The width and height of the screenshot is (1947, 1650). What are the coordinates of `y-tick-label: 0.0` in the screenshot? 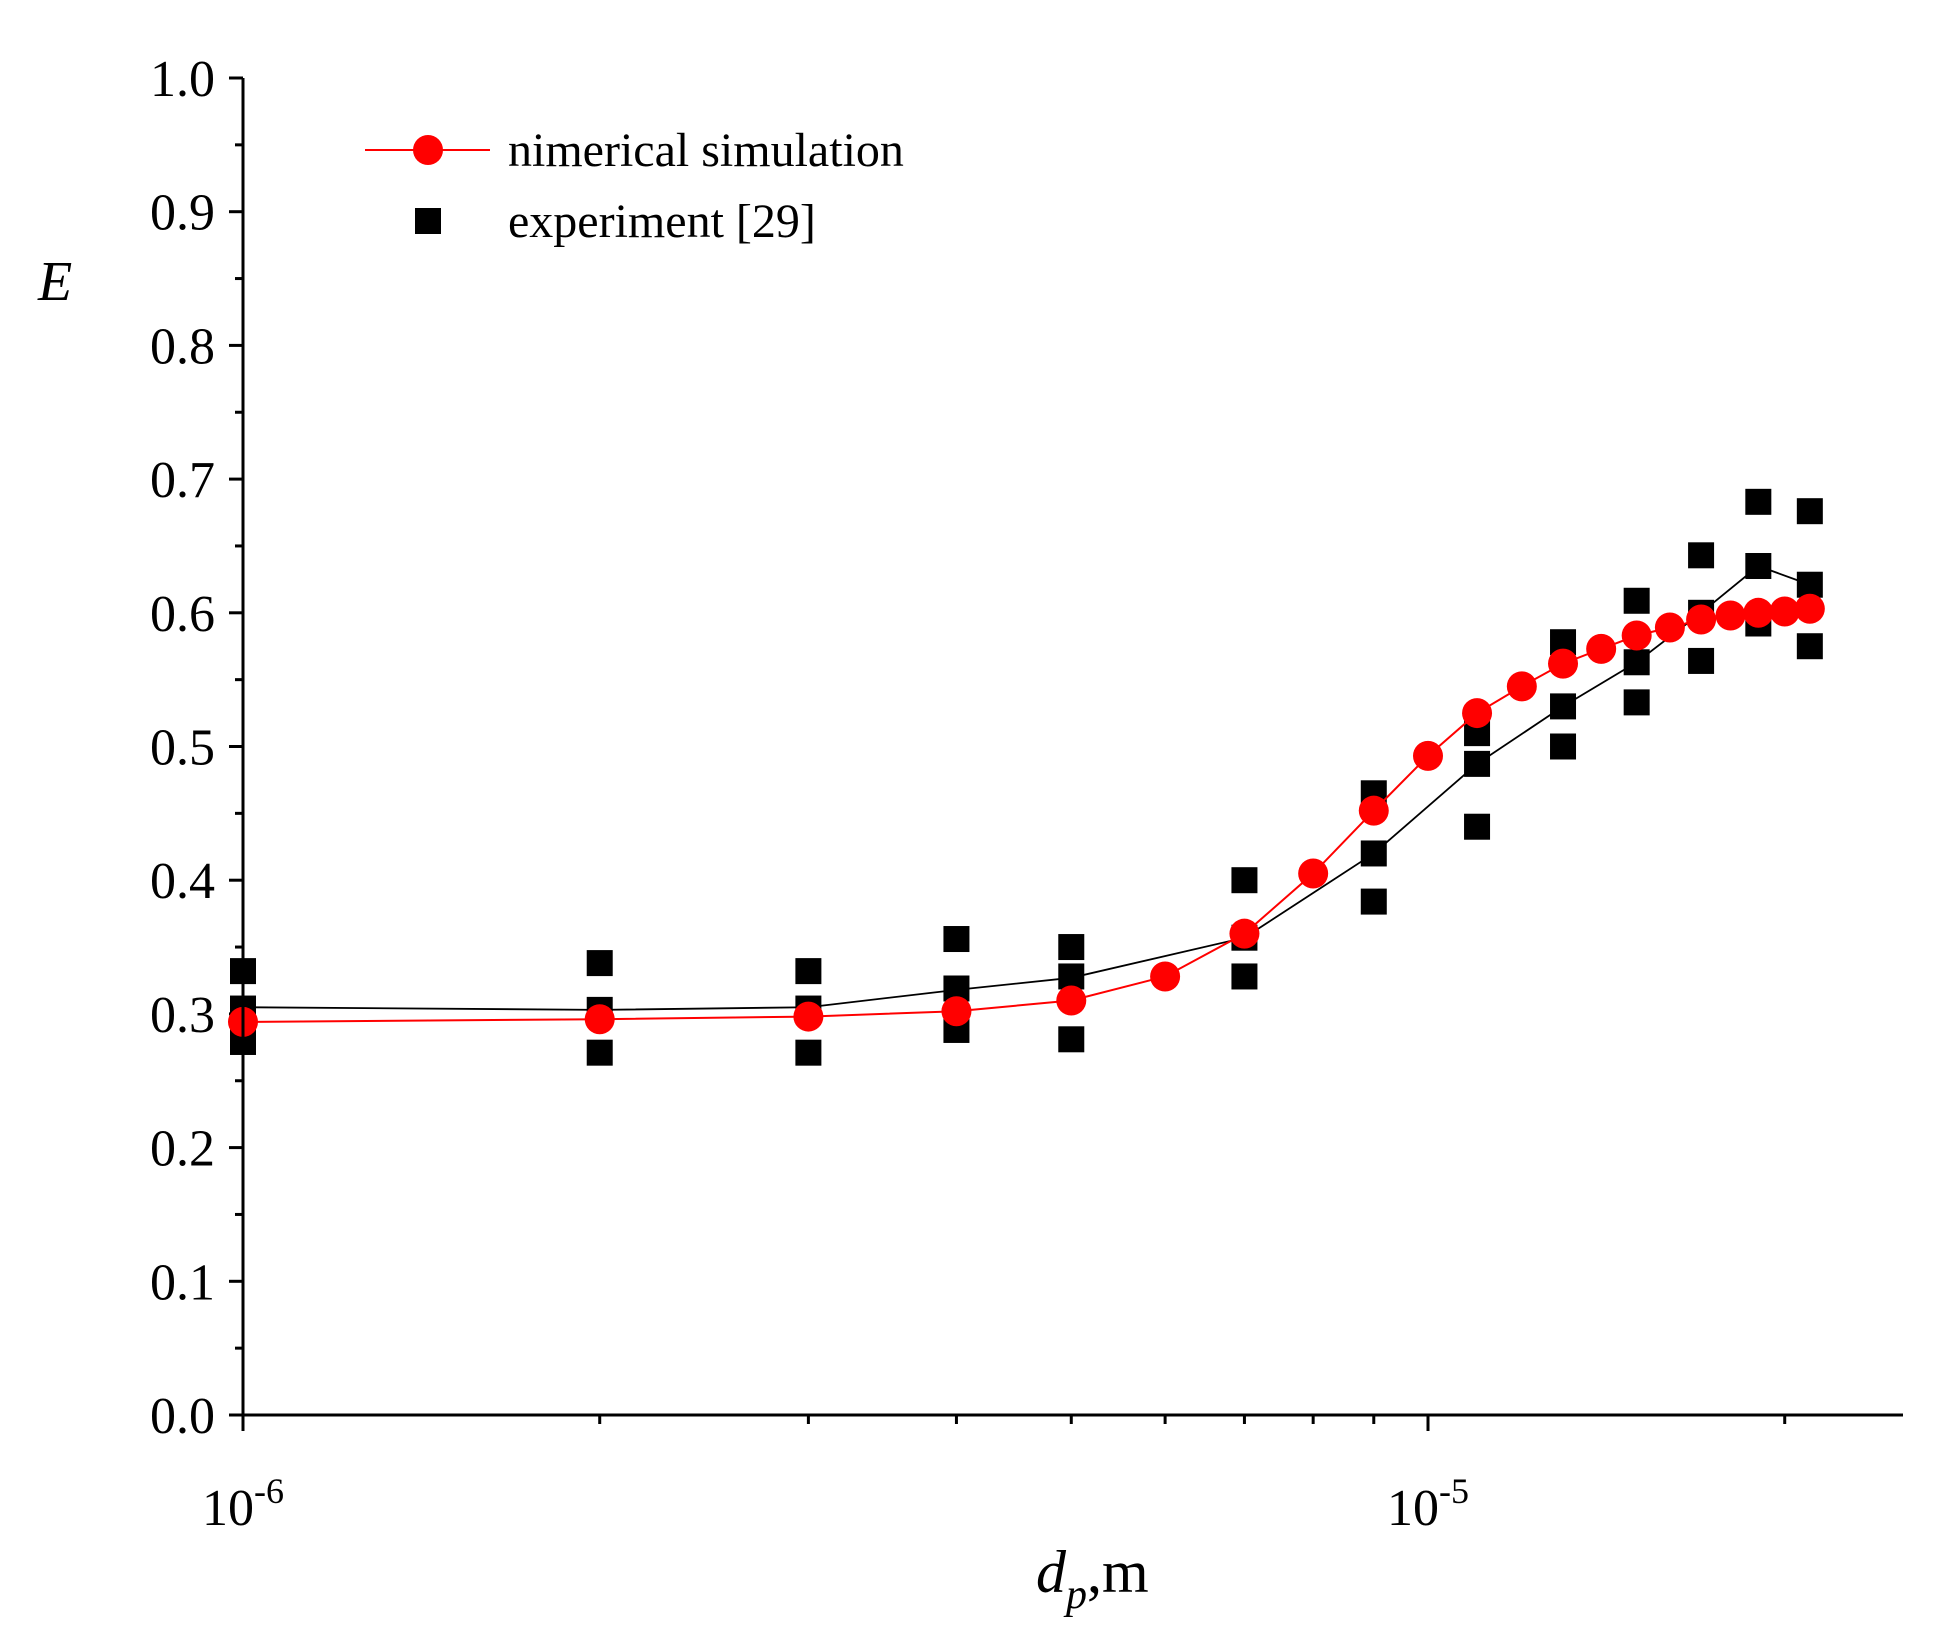 It's located at (182, 1416).